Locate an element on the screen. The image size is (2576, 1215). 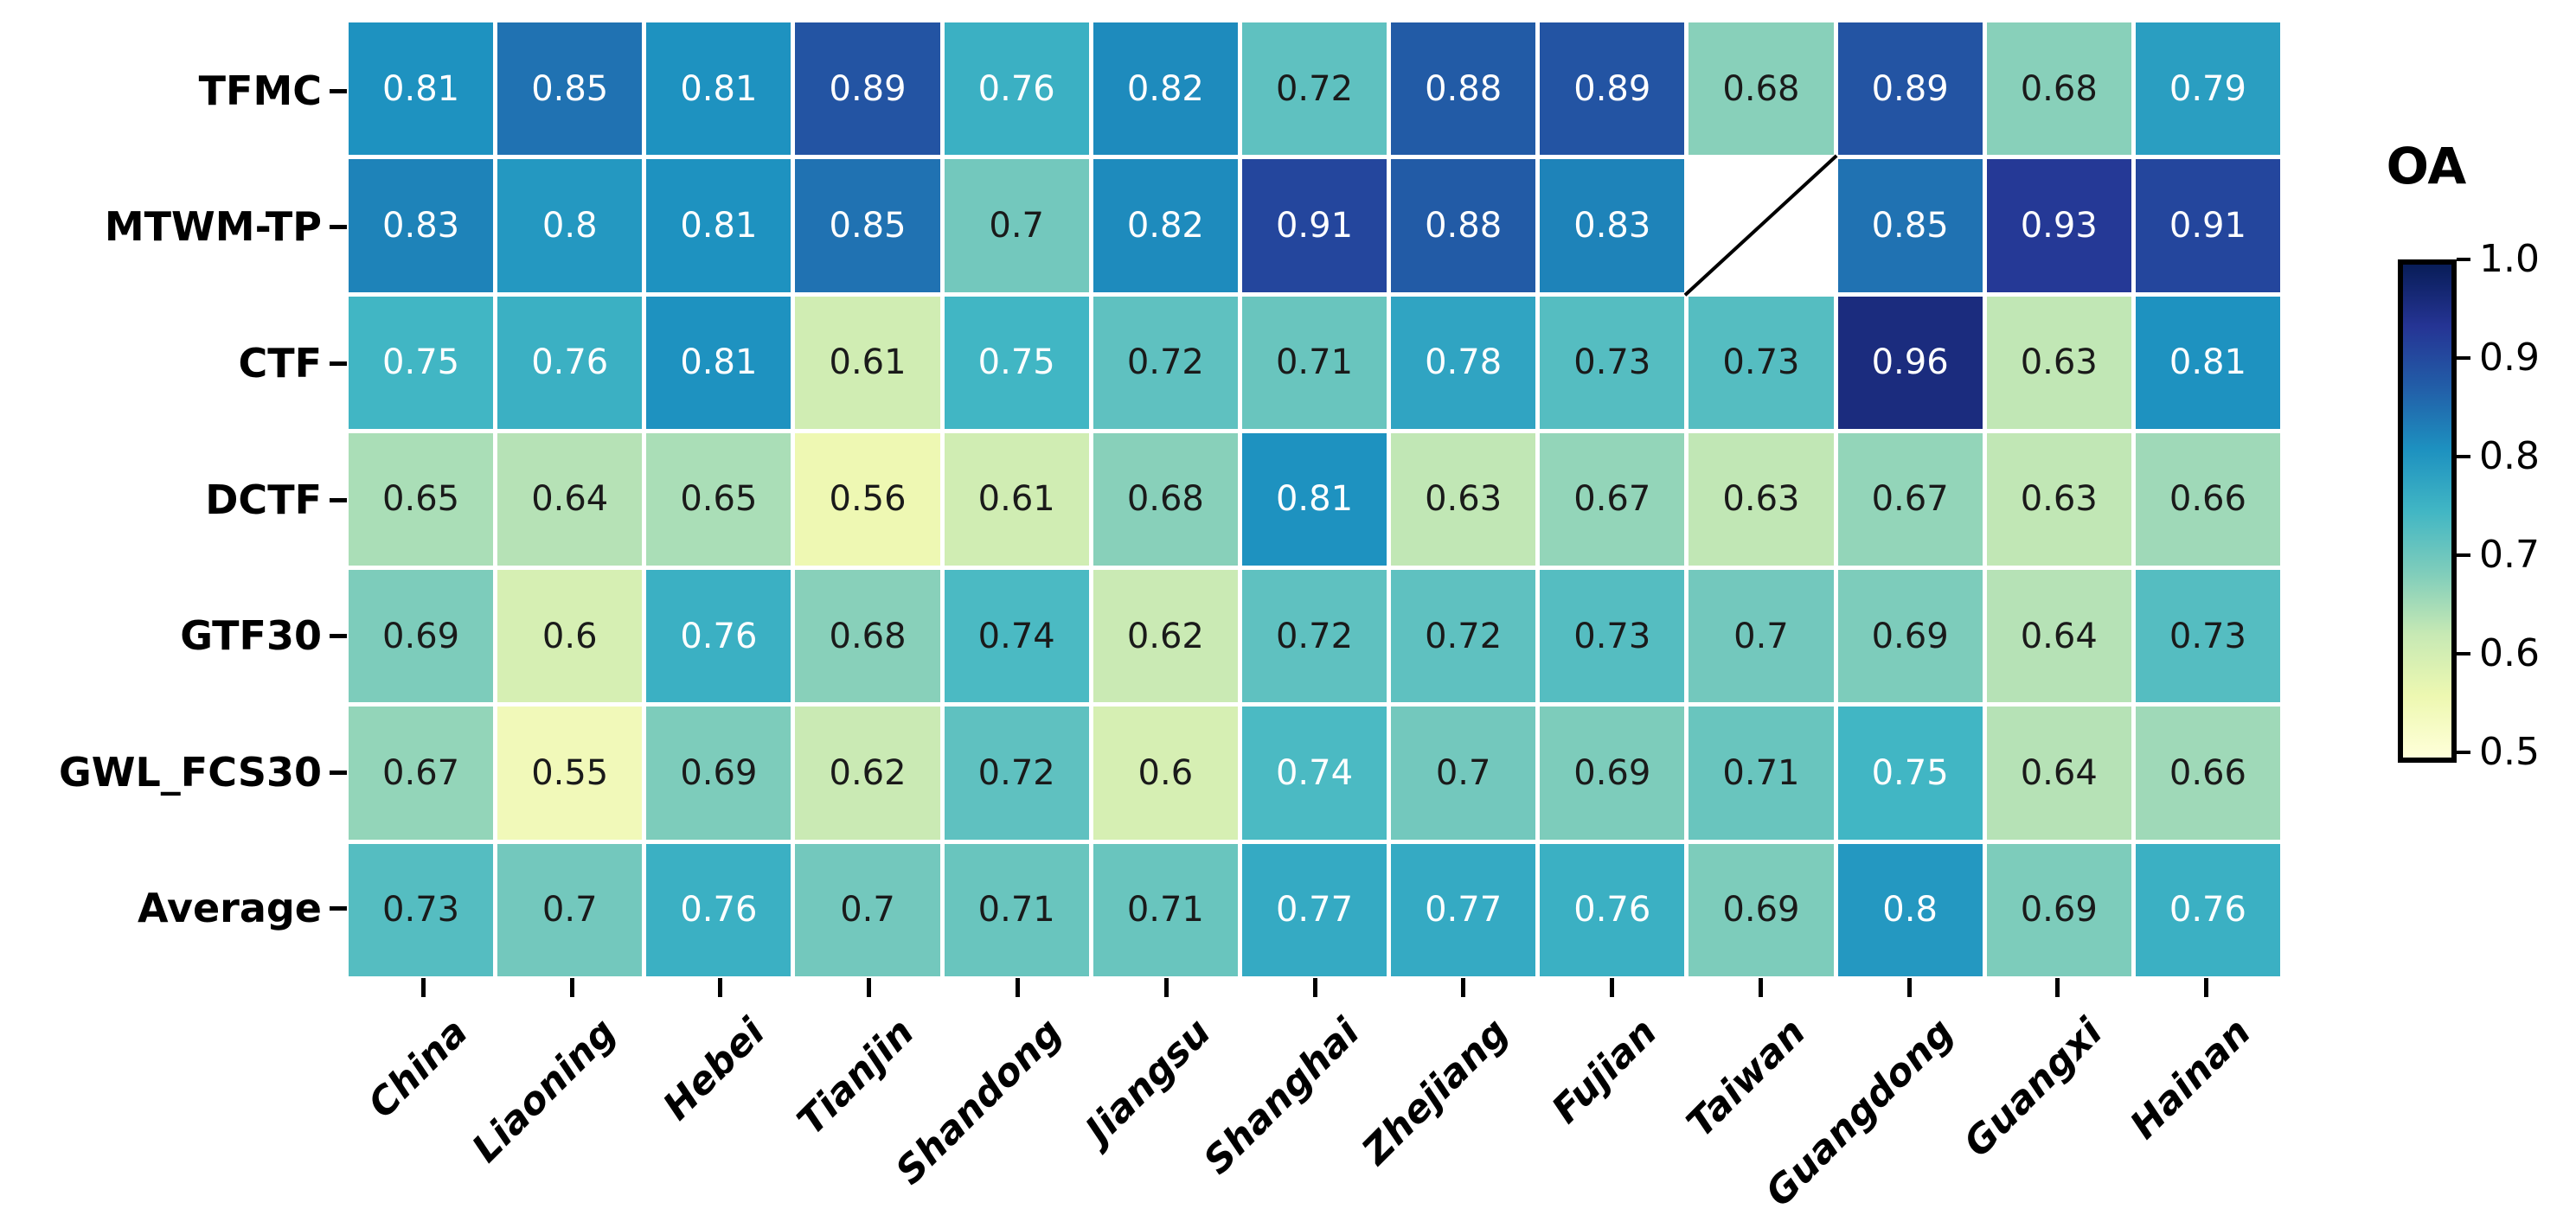
cell-value: 0.66 is located at coordinates (2207, 499).